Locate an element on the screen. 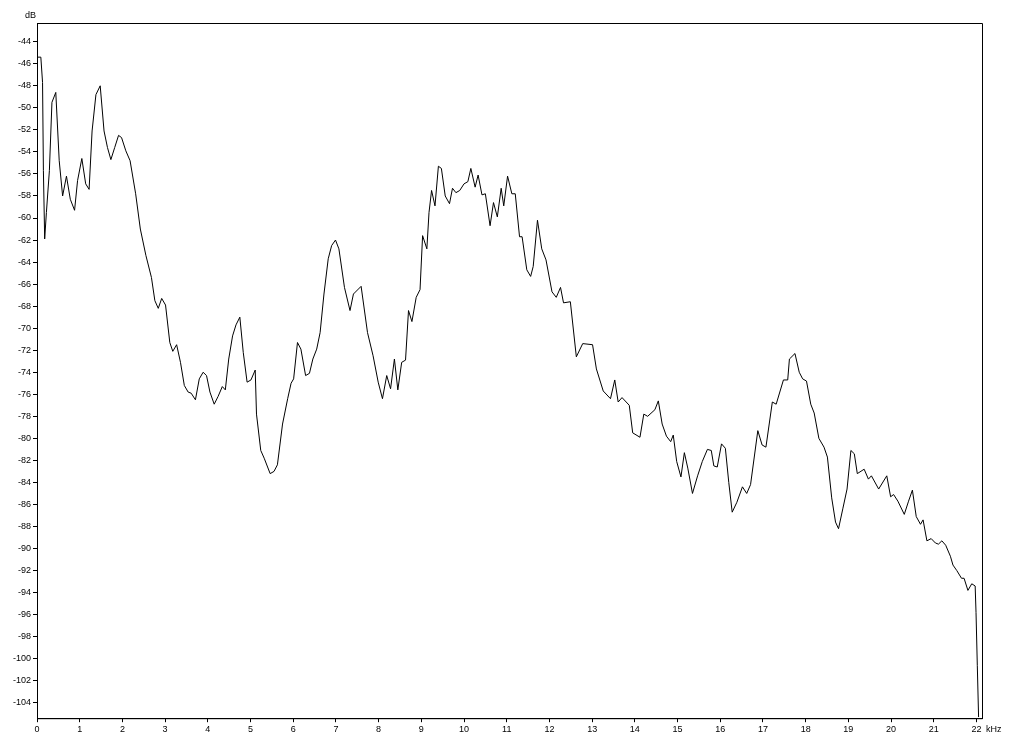 This screenshot has height=745, width=1024. x-tick-label: 1 is located at coordinates (80, 729).